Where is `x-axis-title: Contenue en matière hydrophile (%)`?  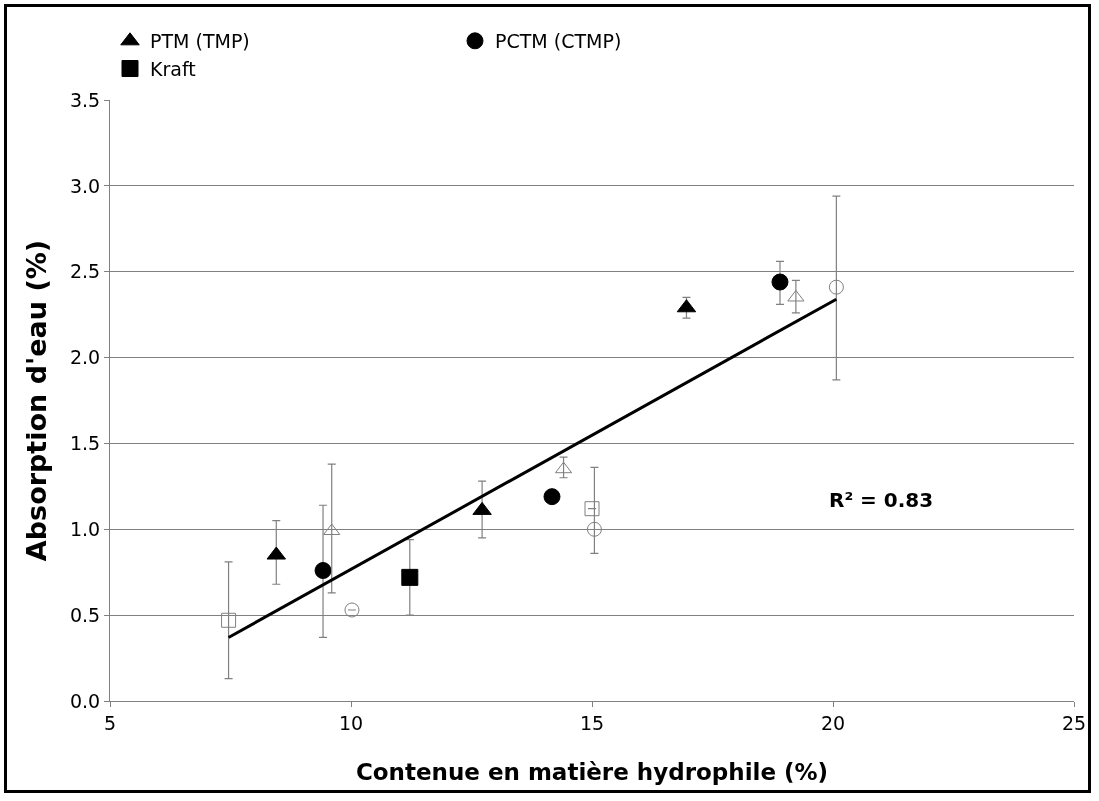
x-axis-title: Contenue en matière hydrophile (%) is located at coordinates (592, 772).